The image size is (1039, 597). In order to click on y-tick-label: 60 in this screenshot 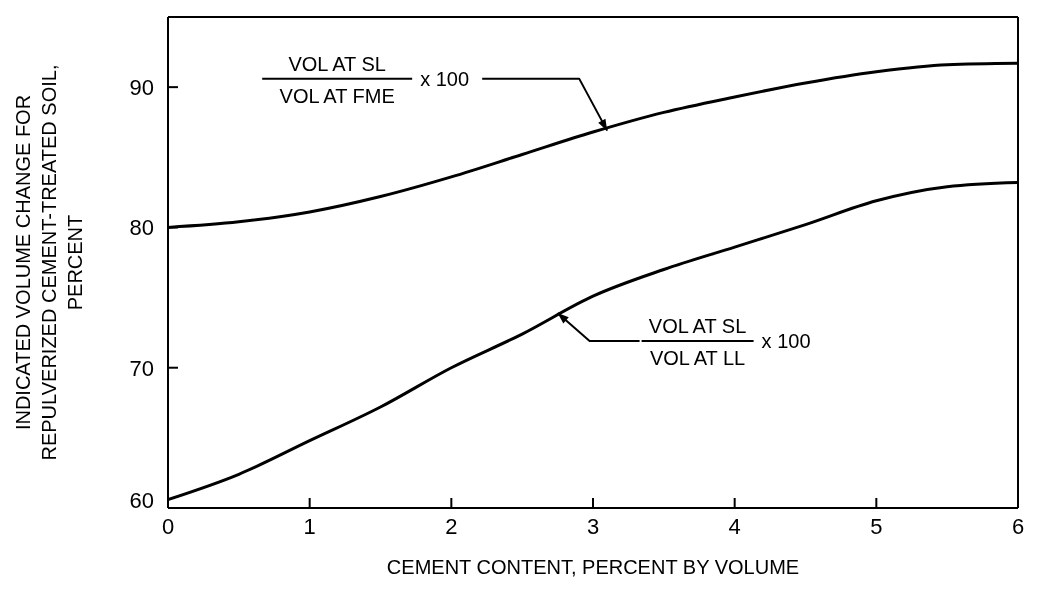, I will do `click(141, 500)`.